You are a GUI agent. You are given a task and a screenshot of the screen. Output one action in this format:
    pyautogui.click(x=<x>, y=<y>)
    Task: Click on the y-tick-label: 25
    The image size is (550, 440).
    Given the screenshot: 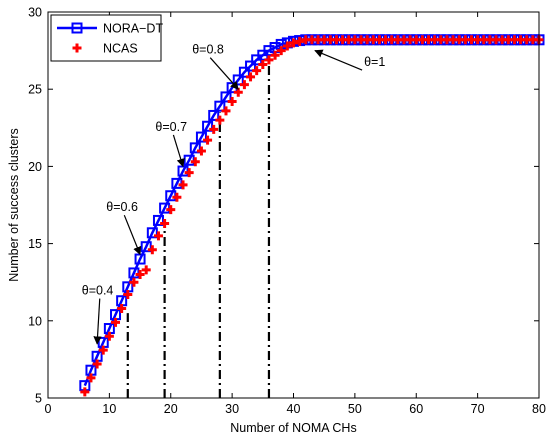 What is the action you would take?
    pyautogui.click(x=35, y=90)
    